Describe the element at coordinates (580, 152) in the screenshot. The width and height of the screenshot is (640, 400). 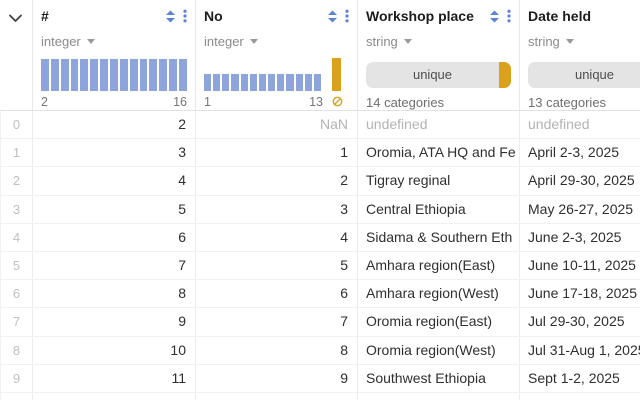
I see `cell-date: April 2-3, 2025` at that location.